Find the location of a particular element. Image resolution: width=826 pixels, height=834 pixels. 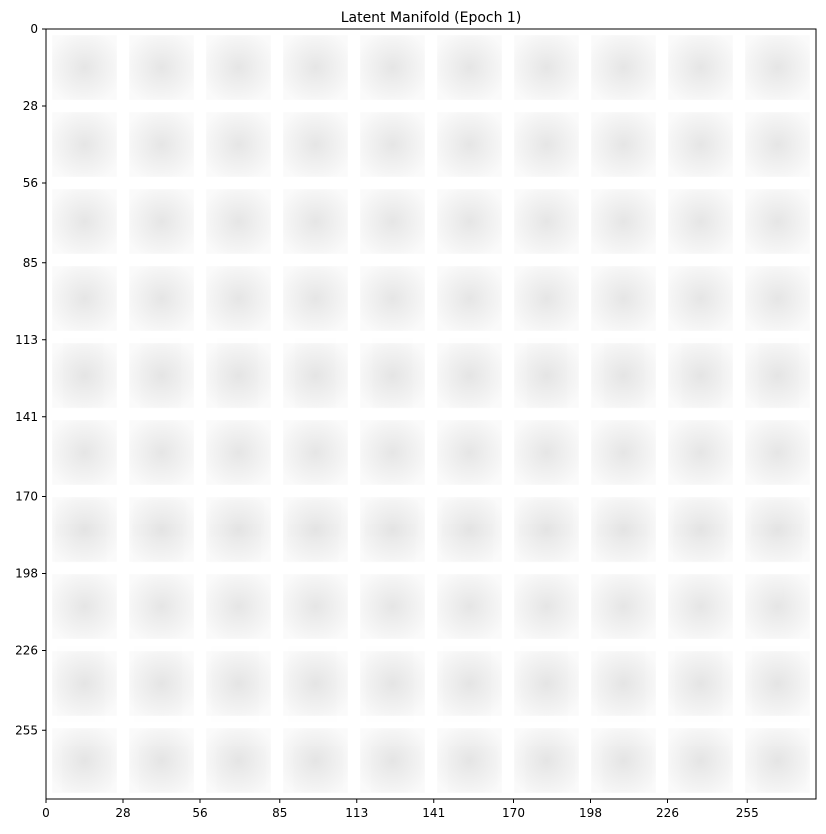

x-tick-label: 28 is located at coordinates (122, 813).